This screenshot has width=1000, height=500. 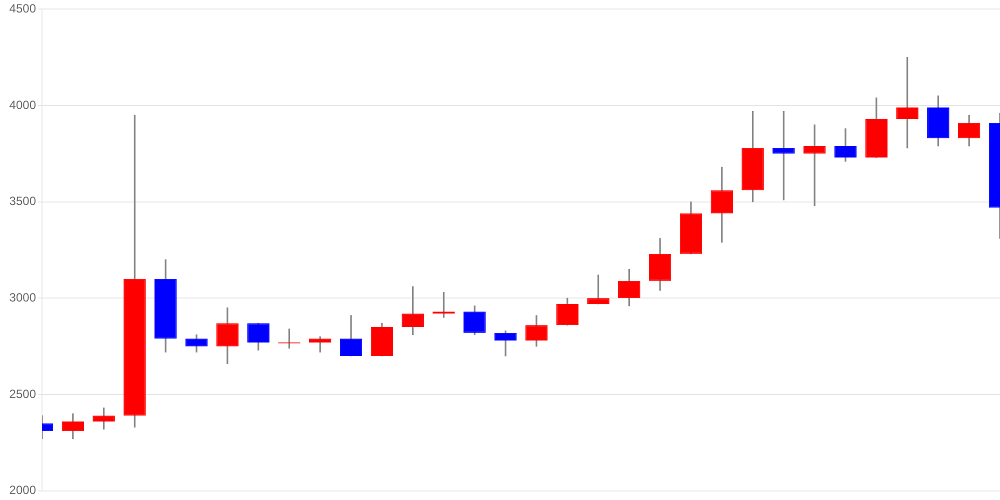 I want to click on y-tick-label: 3500, so click(x=22, y=201).